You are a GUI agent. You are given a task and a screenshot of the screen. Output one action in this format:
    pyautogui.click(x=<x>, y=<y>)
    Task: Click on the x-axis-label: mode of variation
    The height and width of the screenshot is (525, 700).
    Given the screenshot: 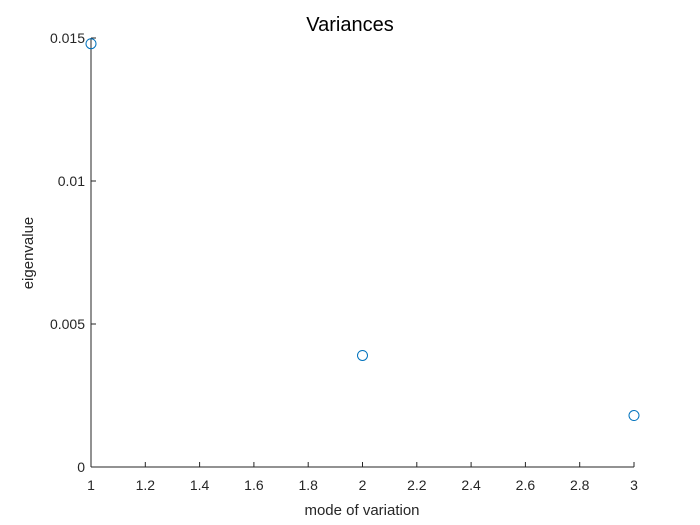 What is the action you would take?
    pyautogui.click(x=361, y=510)
    